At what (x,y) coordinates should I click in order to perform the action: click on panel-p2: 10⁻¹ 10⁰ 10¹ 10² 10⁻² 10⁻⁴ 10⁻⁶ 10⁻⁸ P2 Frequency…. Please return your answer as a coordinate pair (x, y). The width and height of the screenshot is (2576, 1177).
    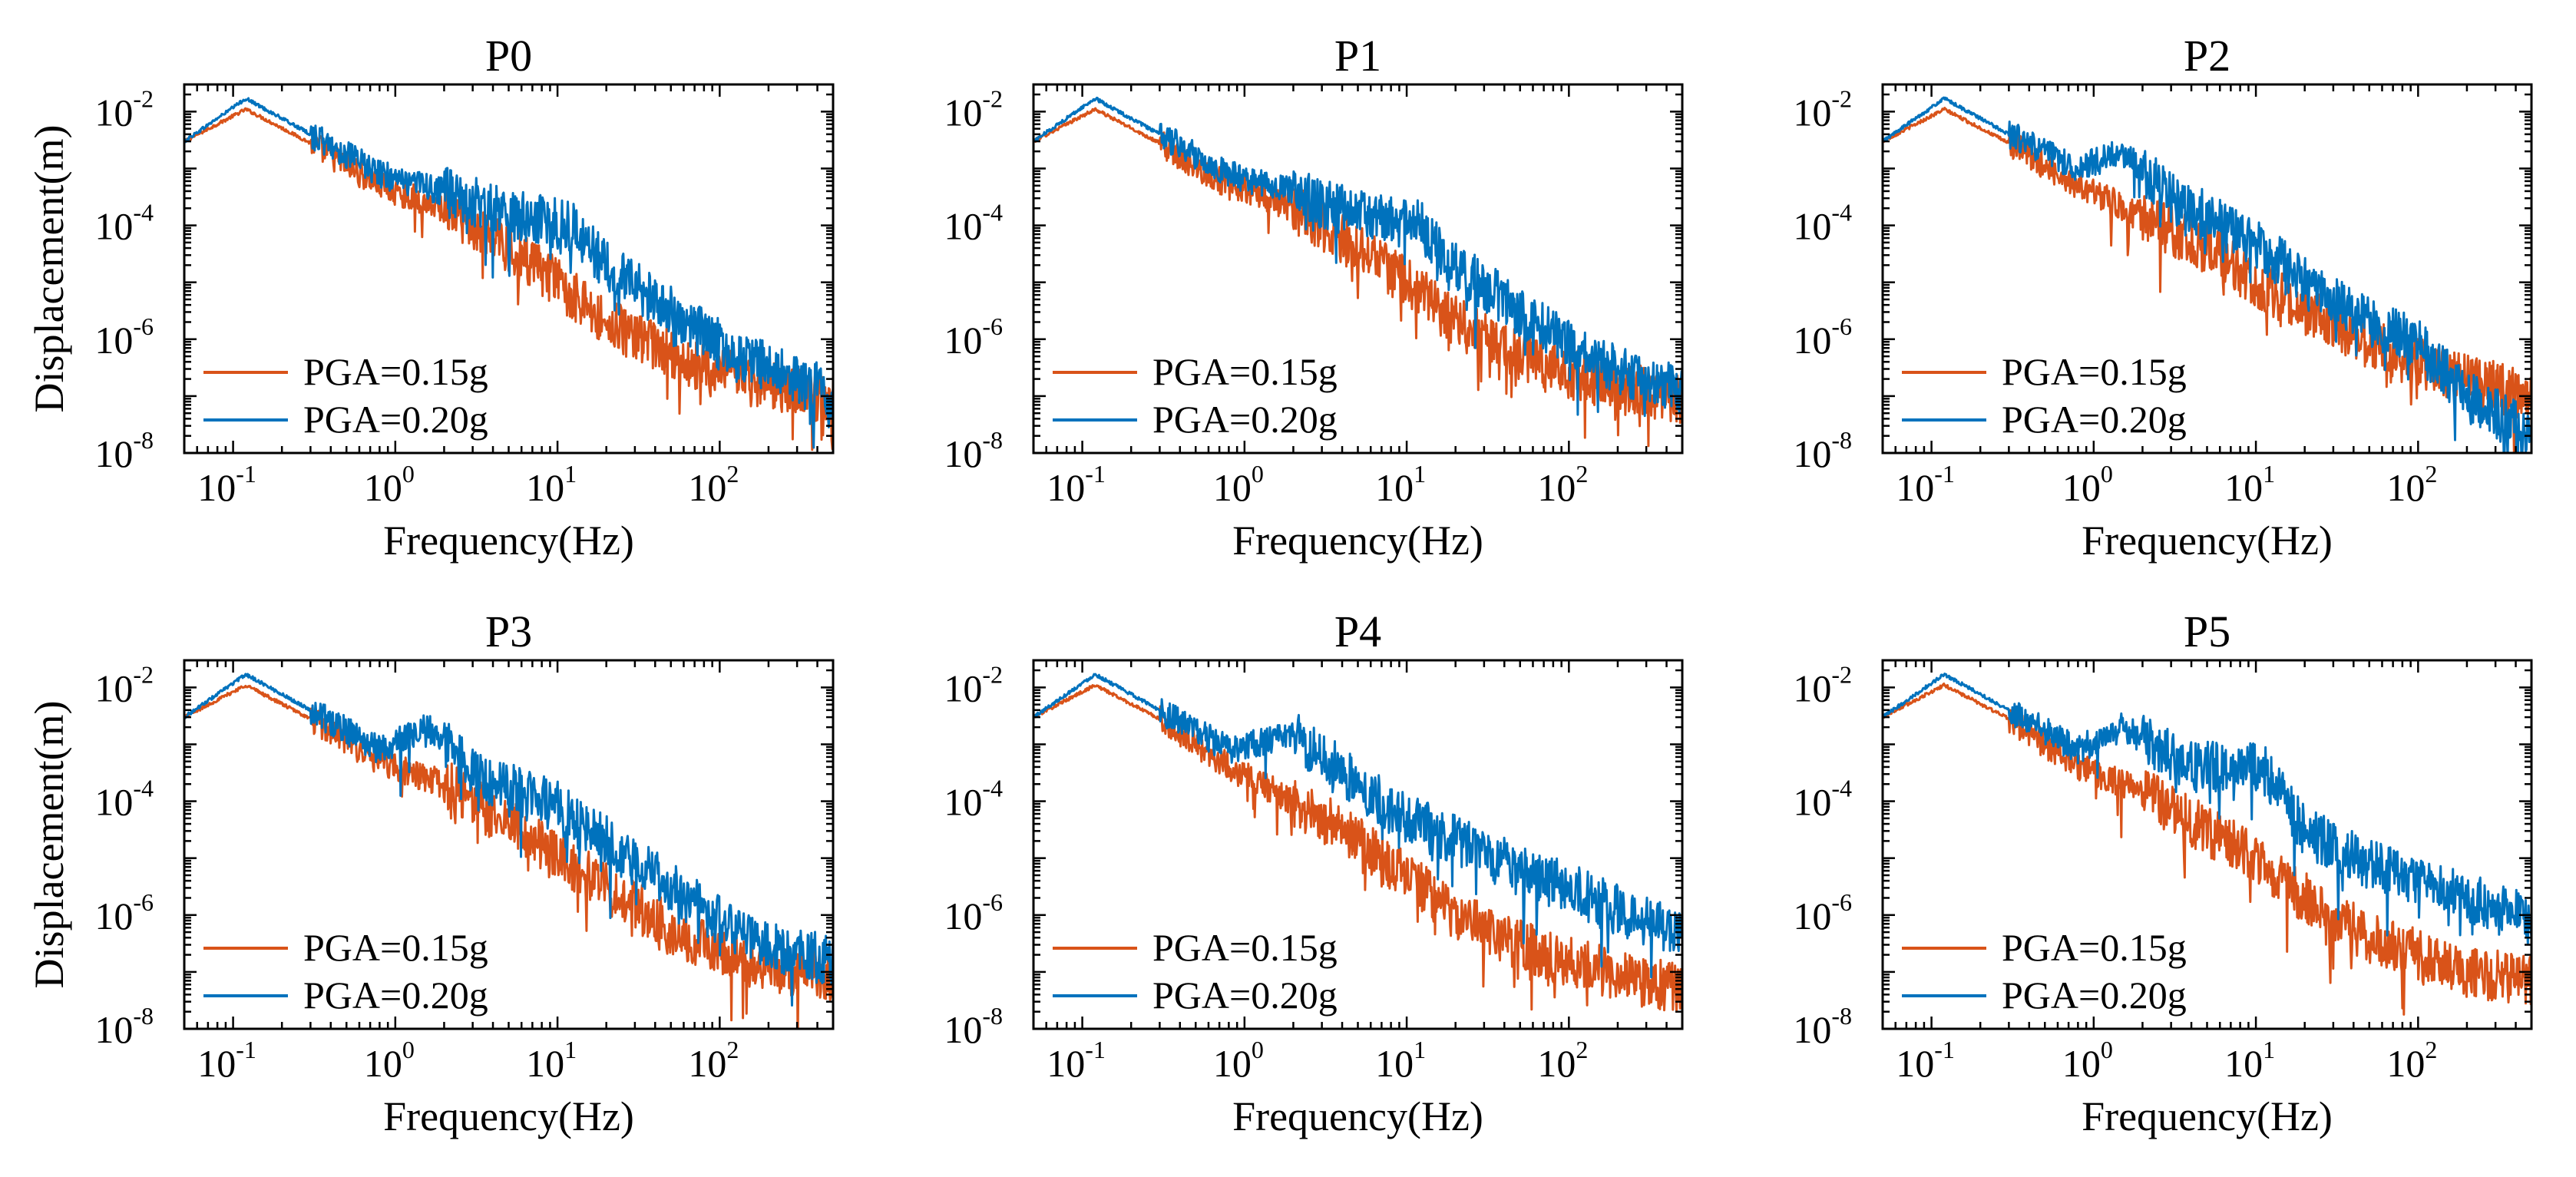
    Looking at the image, I should click on (2163, 297).